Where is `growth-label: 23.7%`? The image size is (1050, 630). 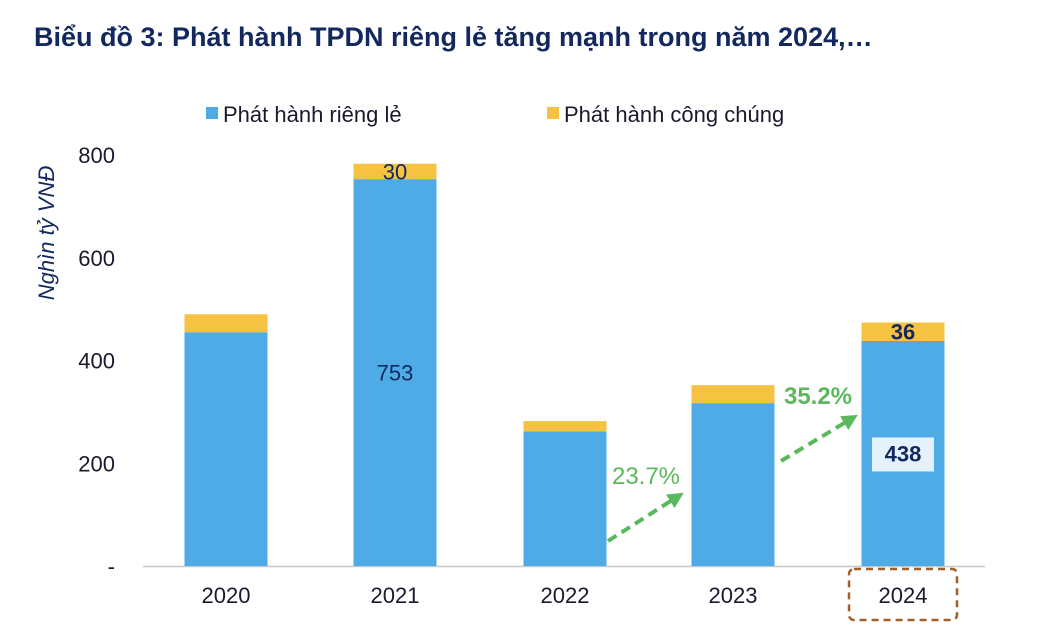 growth-label: 23.7% is located at coordinates (646, 476).